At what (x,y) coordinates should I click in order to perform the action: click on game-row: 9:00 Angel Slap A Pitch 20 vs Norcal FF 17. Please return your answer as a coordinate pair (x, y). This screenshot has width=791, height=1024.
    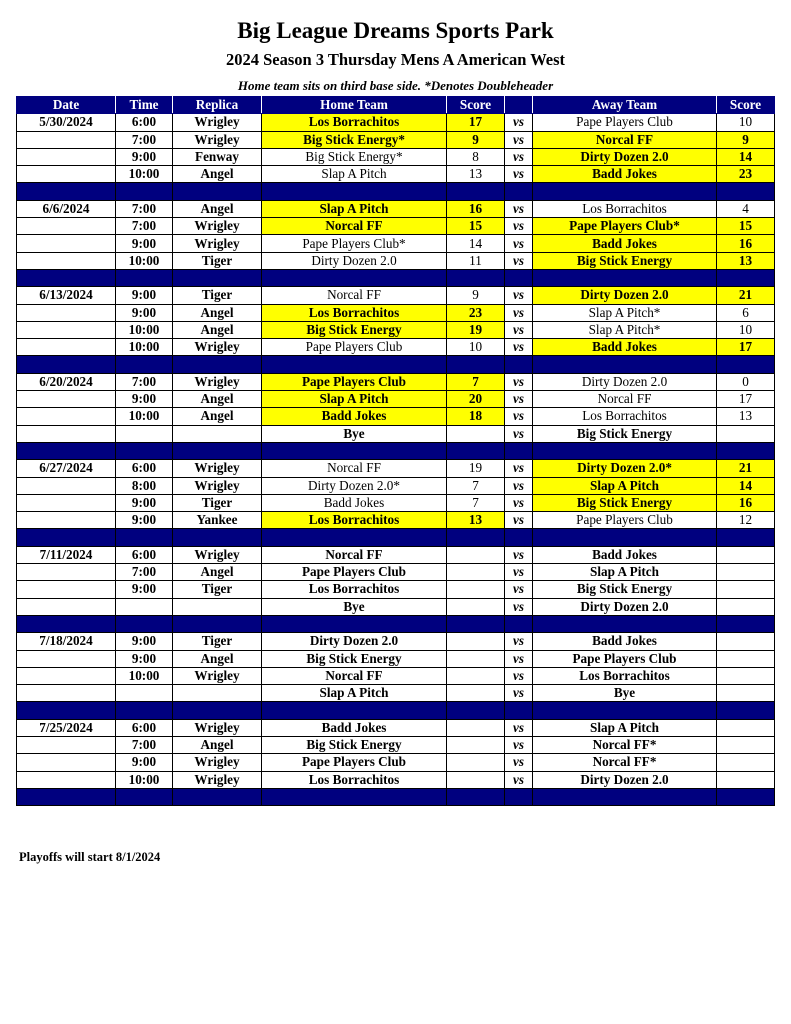
    Looking at the image, I should click on (395, 399).